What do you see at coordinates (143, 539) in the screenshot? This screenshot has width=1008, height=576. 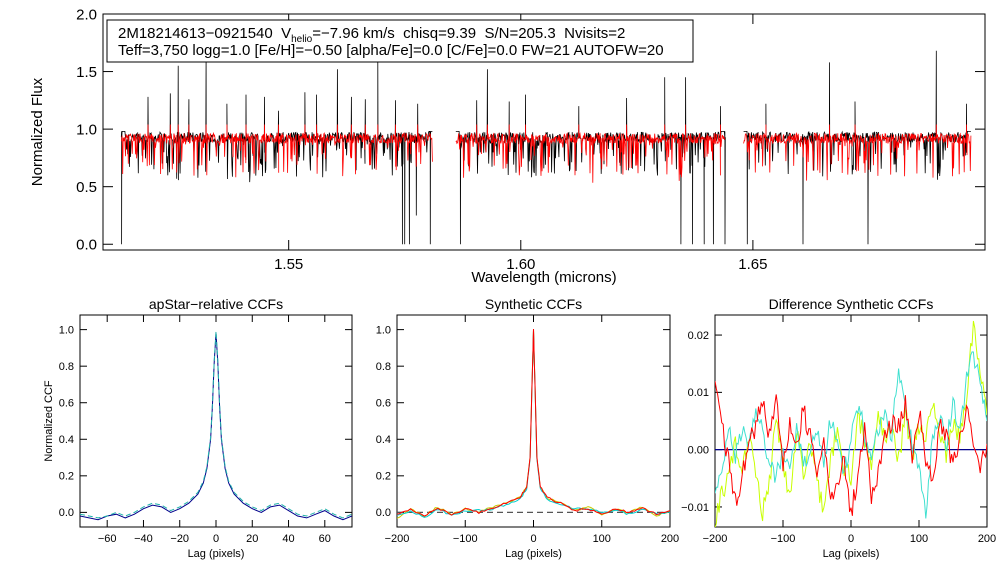 I see `x-tick-label: −40` at bounding box center [143, 539].